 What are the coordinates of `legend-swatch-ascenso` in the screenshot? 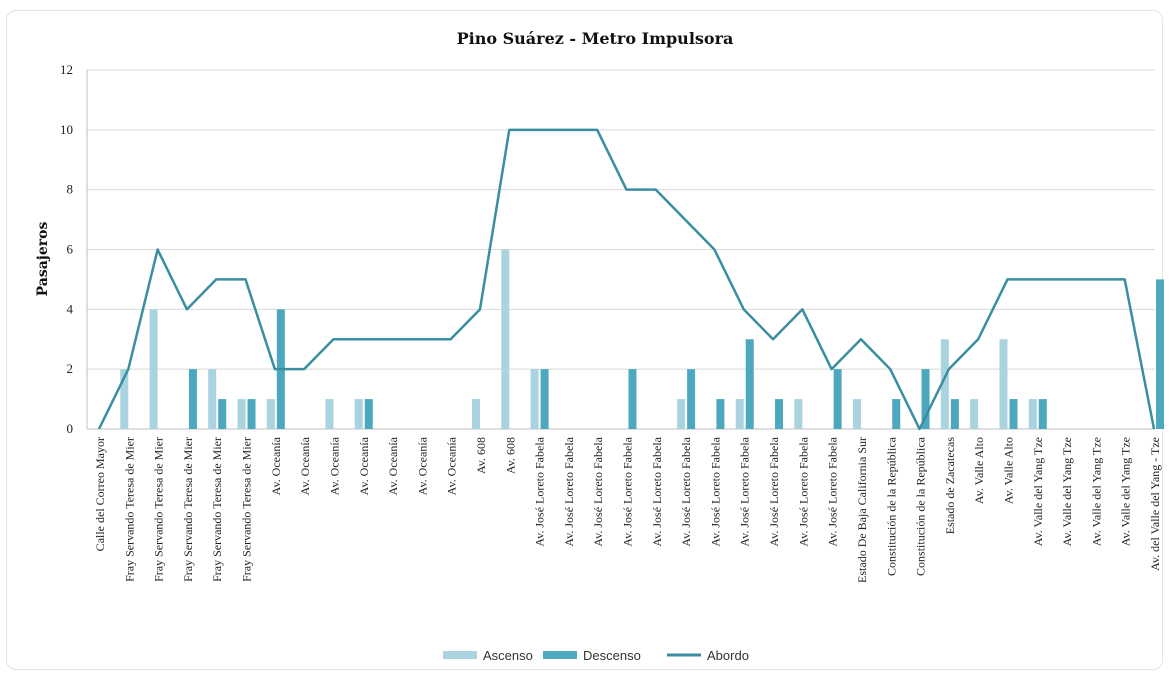 It's located at (460, 655).